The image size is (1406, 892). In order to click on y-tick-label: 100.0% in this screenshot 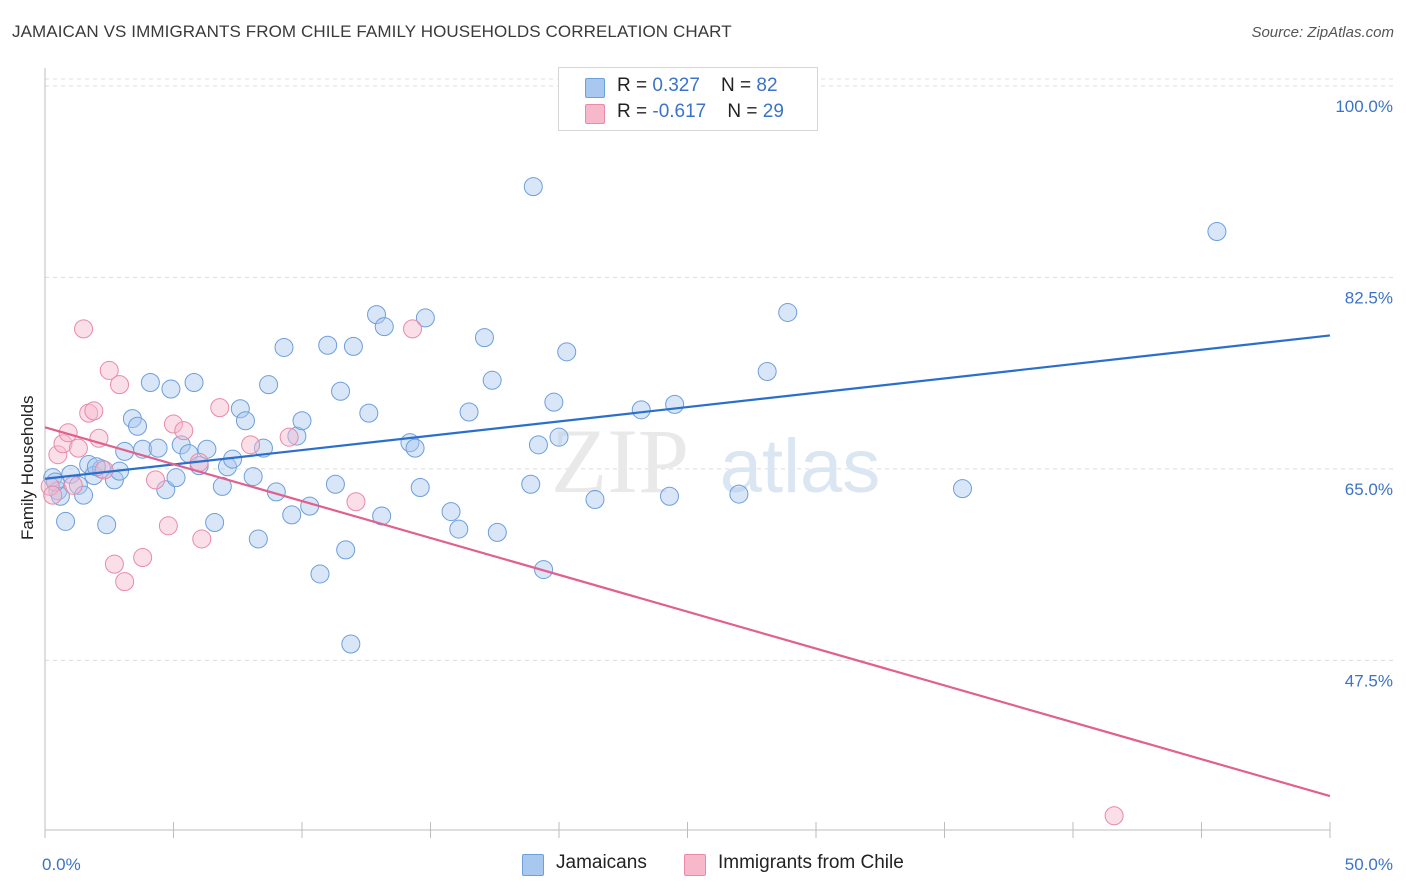, I will do `click(1364, 106)`.